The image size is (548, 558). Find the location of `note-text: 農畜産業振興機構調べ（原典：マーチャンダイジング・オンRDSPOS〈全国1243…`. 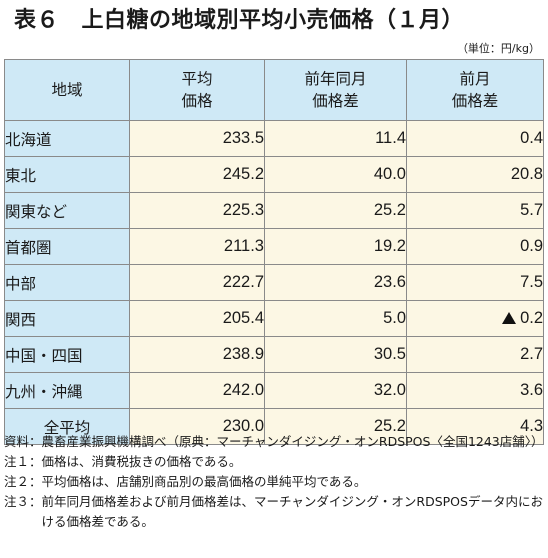

note-text: 農畜産業振興機構調べ（原典：マーチャンダイジング・オンRDSPOS〈全国1243… is located at coordinates (292, 441).